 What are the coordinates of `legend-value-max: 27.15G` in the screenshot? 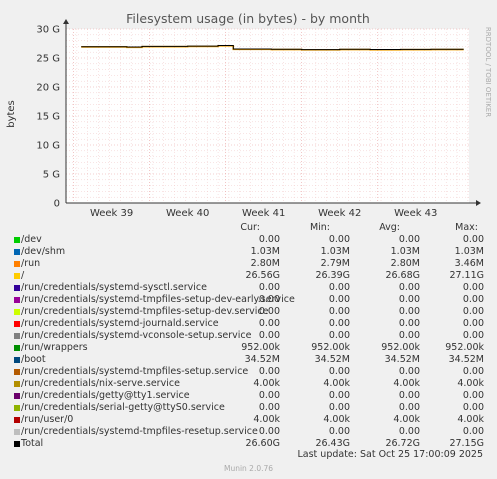 It's located at (466, 443).